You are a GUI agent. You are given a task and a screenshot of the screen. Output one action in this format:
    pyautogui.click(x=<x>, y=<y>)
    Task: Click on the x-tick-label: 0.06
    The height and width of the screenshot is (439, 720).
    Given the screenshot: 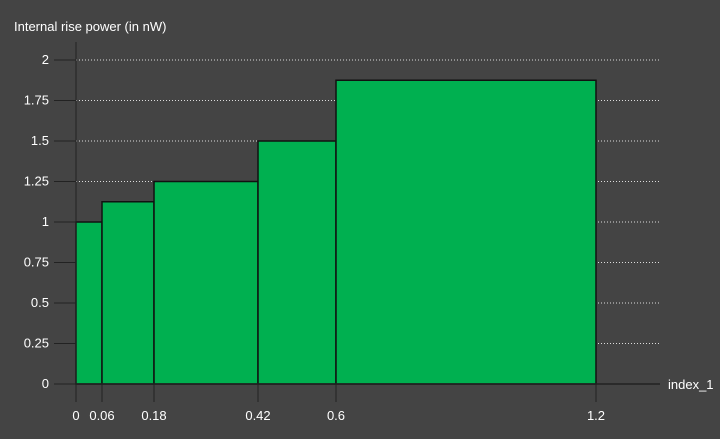 What is the action you would take?
    pyautogui.click(x=101, y=415)
    